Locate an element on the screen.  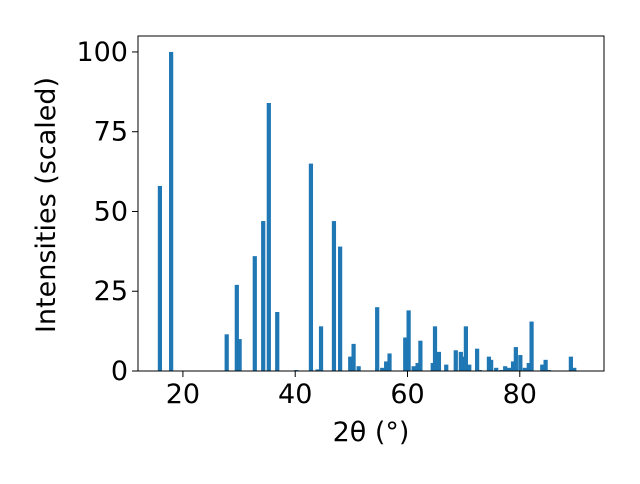
y-tick-label: 75 is located at coordinates (111, 132).